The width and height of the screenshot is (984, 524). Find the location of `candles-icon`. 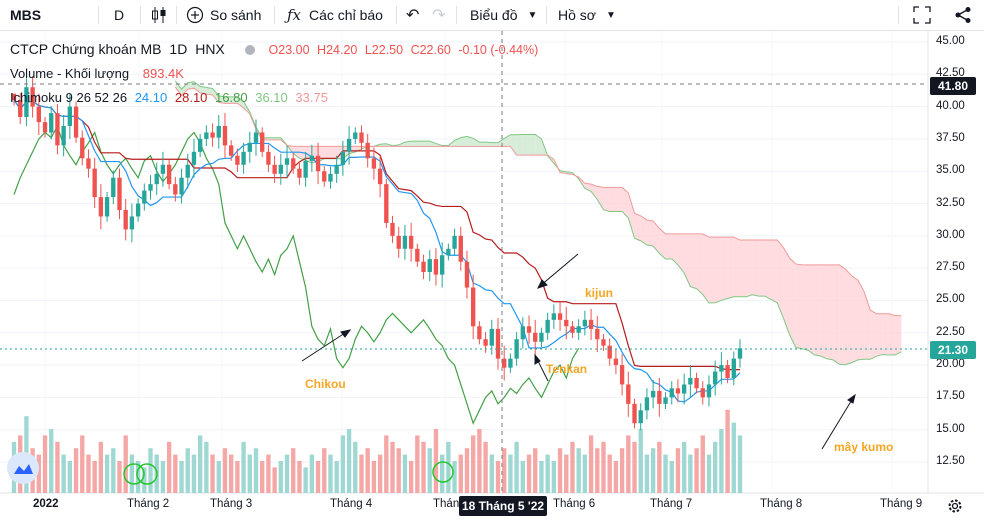

candles-icon is located at coordinates (159, 15).